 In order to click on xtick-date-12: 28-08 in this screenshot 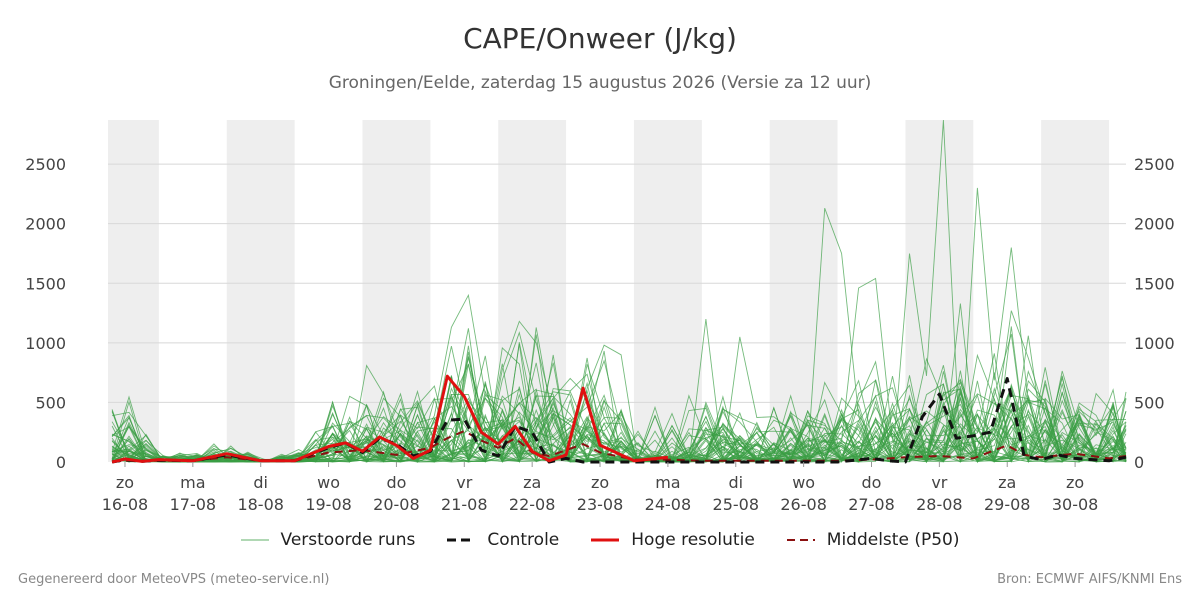, I will do `click(939, 504)`.